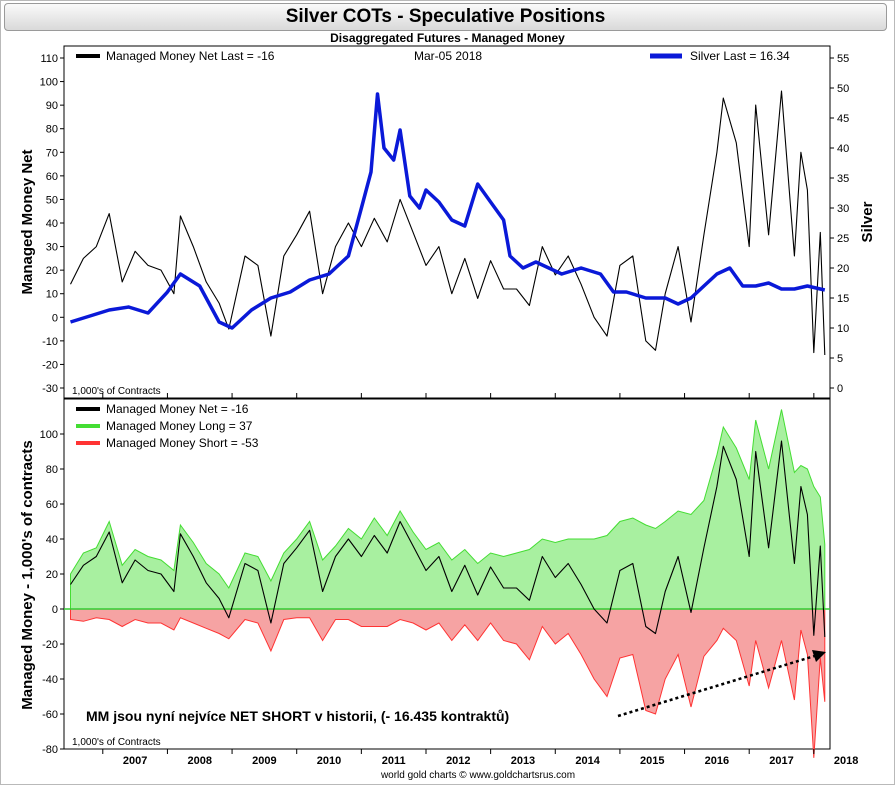 The height and width of the screenshot is (785, 895). Describe the element at coordinates (264, 761) in the screenshot. I see `x-year-label: 2009` at that location.